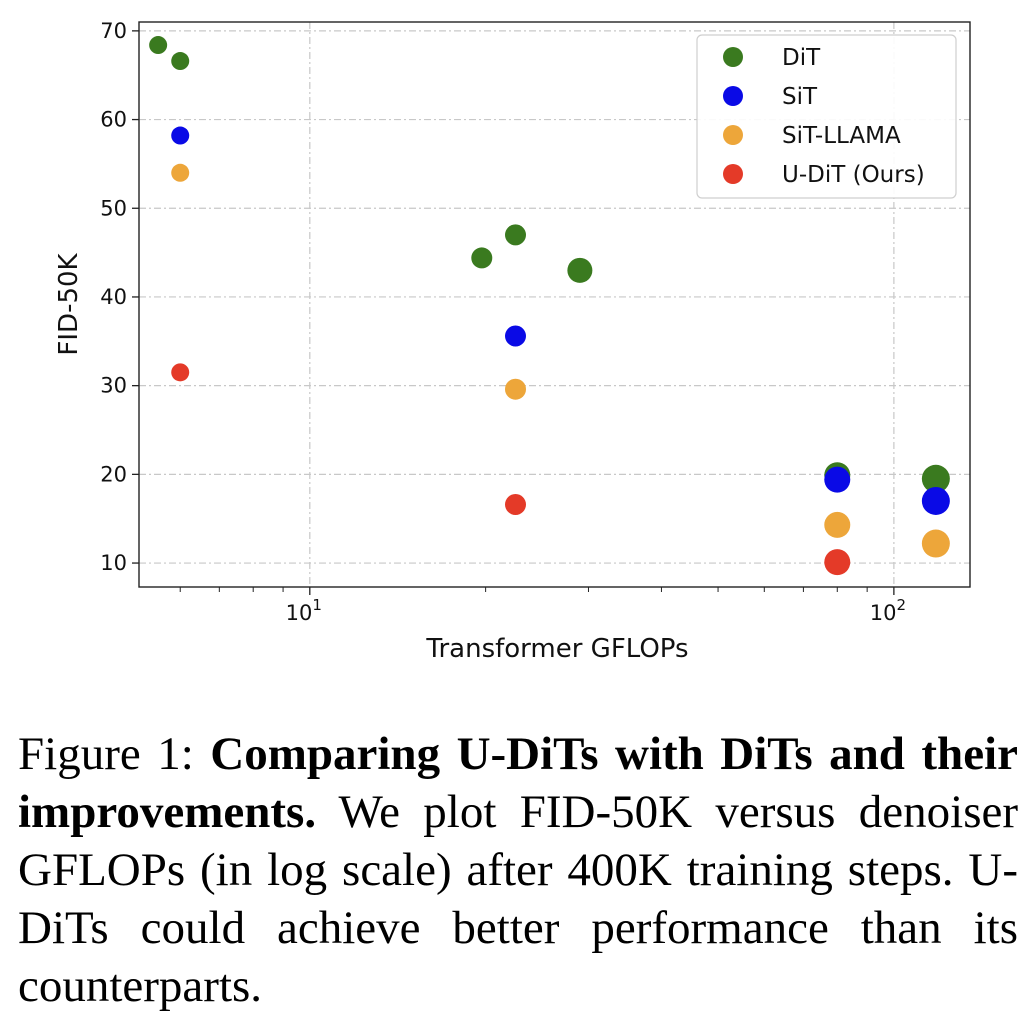 The width and height of the screenshot is (1030, 1032). What do you see at coordinates (556, 649) in the screenshot?
I see `x-axis-title: Transformer GFLOPs` at bounding box center [556, 649].